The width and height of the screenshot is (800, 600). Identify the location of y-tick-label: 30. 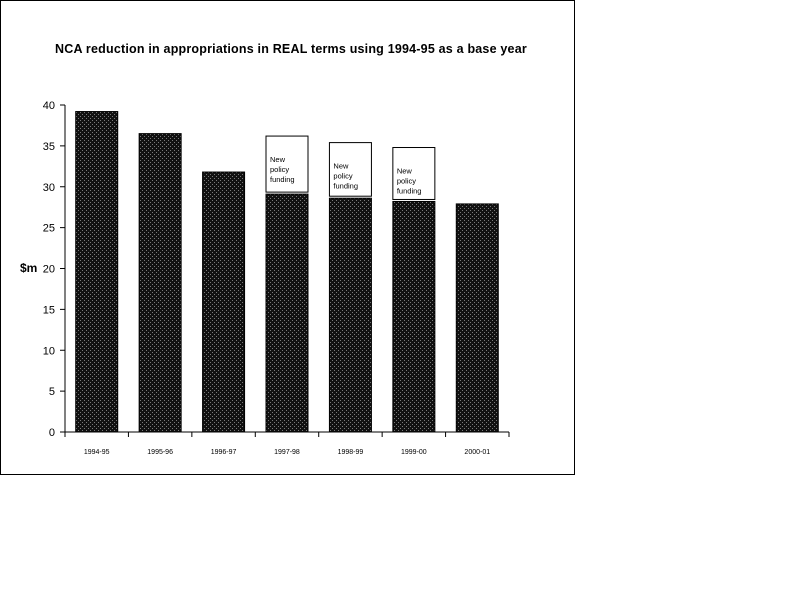
(49, 188).